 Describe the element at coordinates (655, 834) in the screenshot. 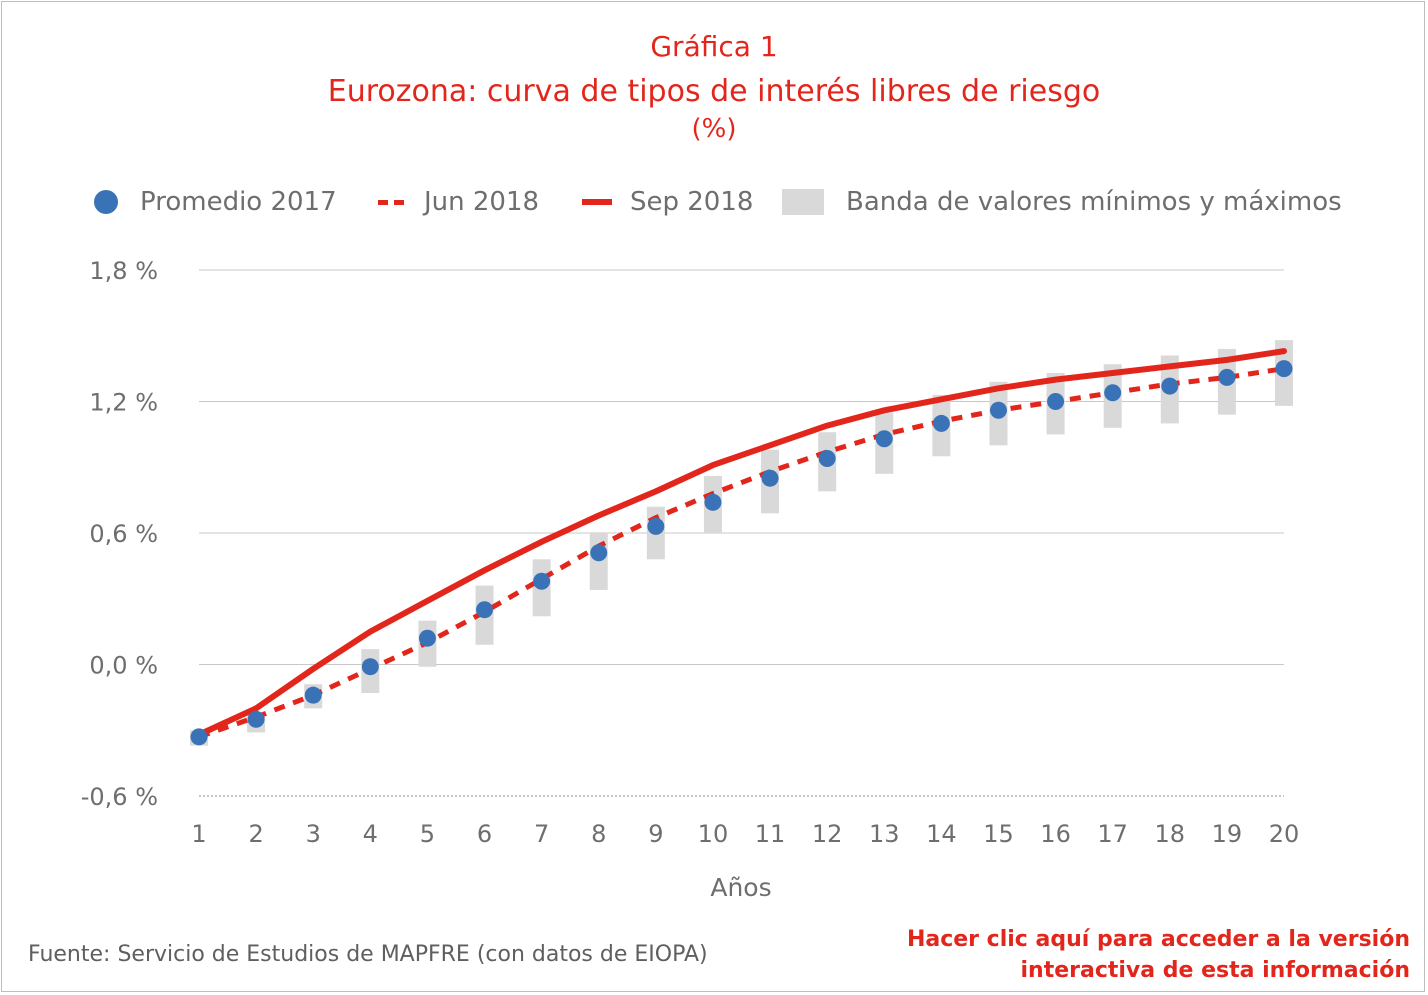

I see `x-tick-label: 9` at that location.